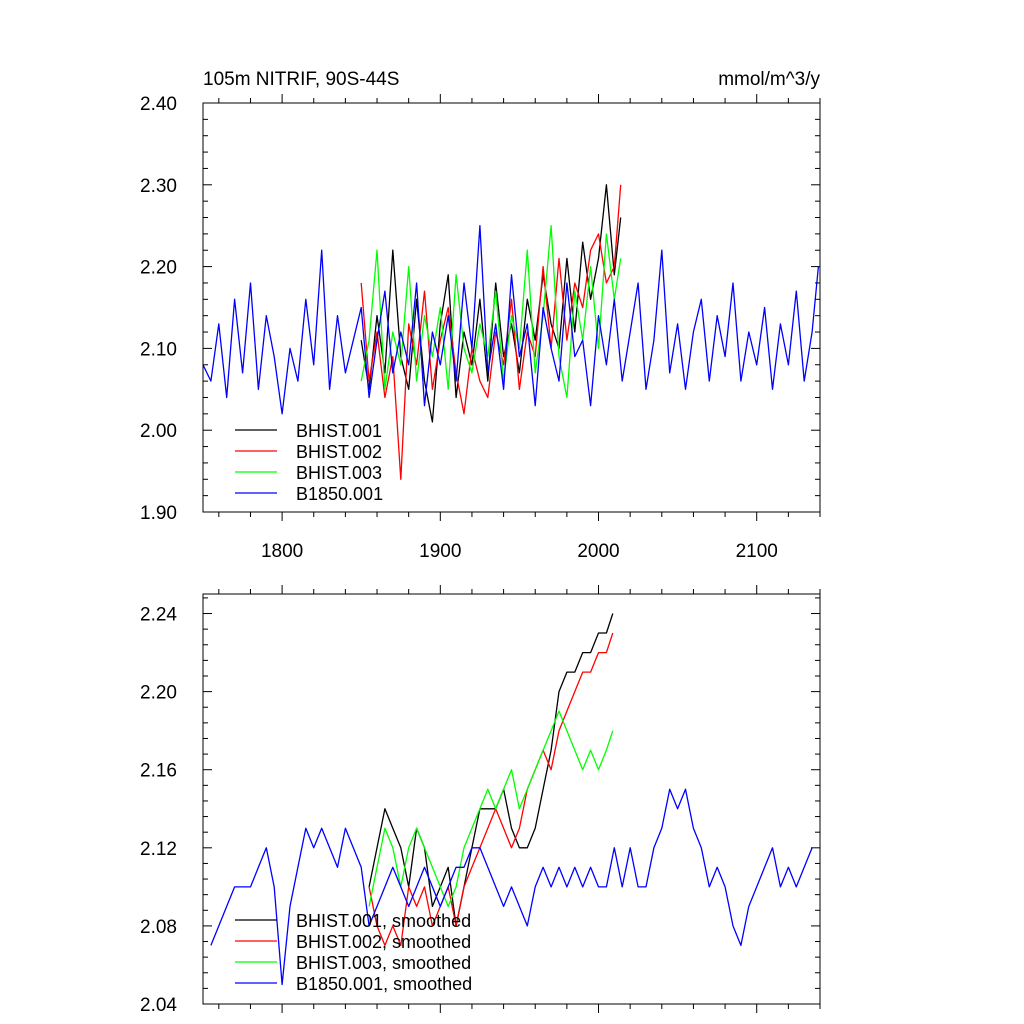  I want to click on legend-label: BHIST.003, so click(339, 473).